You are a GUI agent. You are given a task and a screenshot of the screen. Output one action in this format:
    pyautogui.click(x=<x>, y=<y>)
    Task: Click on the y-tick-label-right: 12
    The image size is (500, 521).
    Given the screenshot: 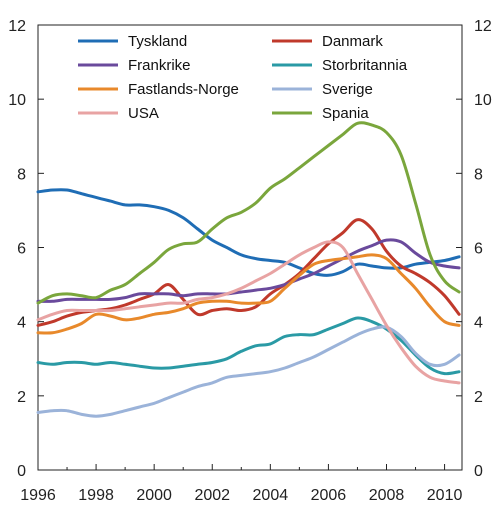 What is the action you would take?
    pyautogui.click(x=483, y=26)
    